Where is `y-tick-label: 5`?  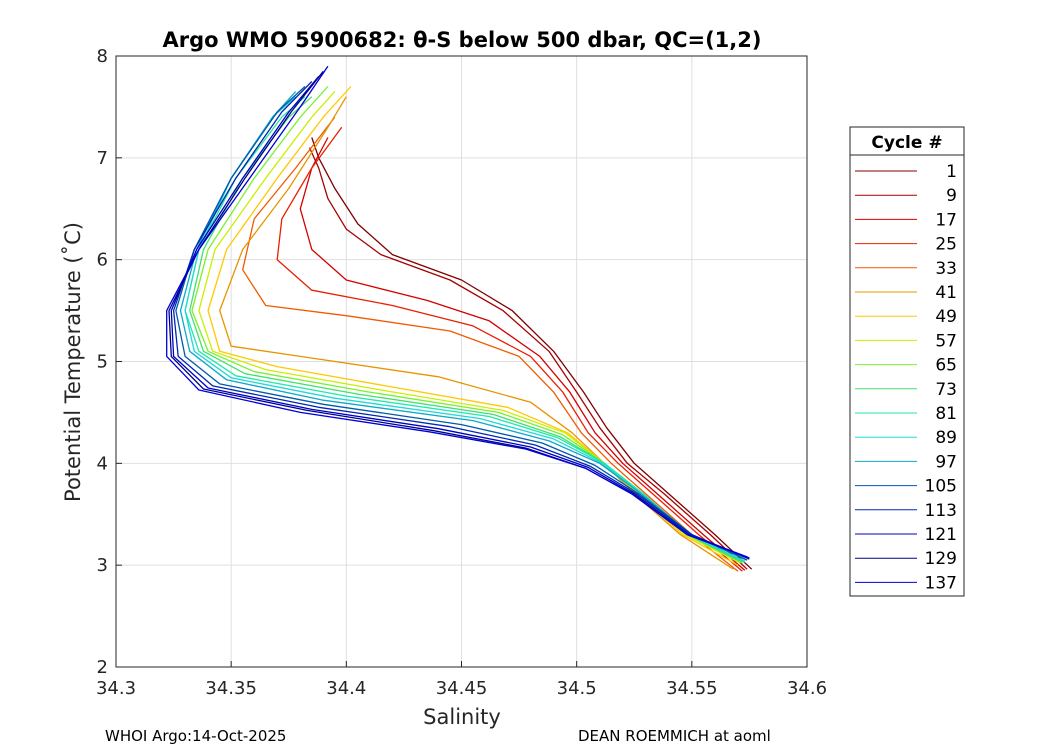
y-tick-label: 5 is located at coordinates (102, 362).